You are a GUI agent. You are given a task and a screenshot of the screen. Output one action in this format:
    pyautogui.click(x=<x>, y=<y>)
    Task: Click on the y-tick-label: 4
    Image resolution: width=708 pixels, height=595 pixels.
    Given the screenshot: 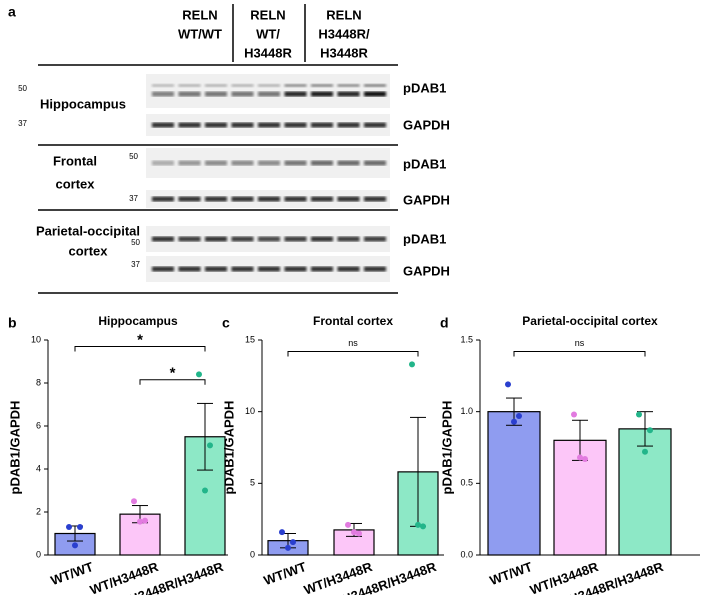 What is the action you would take?
    pyautogui.click(x=38, y=468)
    